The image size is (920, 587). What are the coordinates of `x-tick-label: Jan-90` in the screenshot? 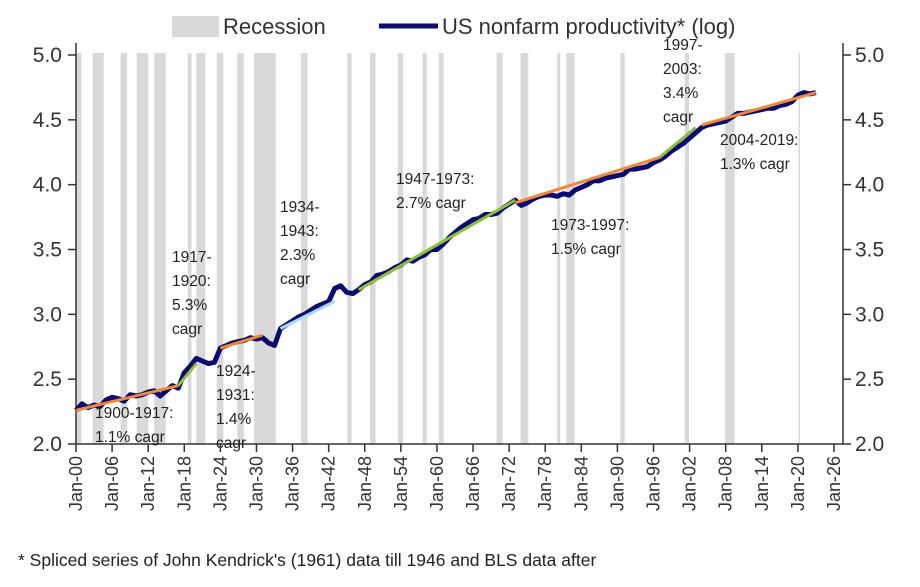 It's located at (617, 483).